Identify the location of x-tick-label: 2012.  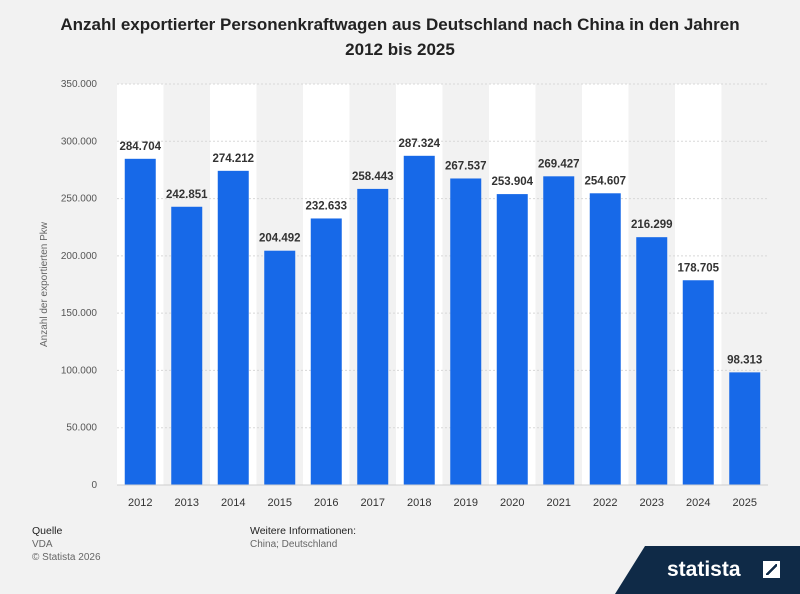
(140, 503).